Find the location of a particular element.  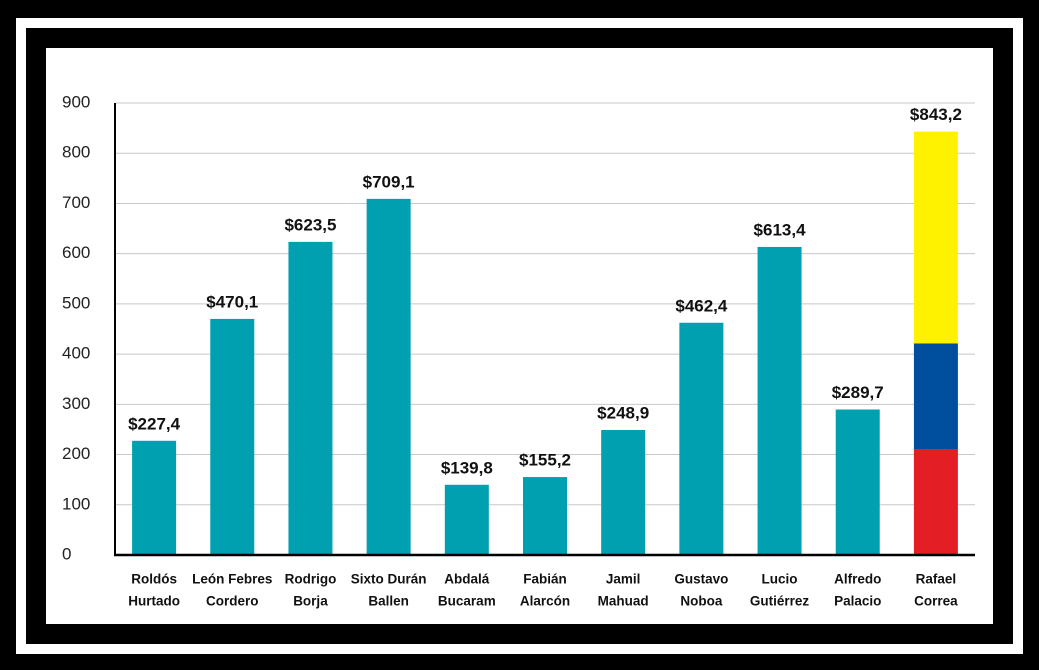

x-tick-label: Borja is located at coordinates (310, 601).